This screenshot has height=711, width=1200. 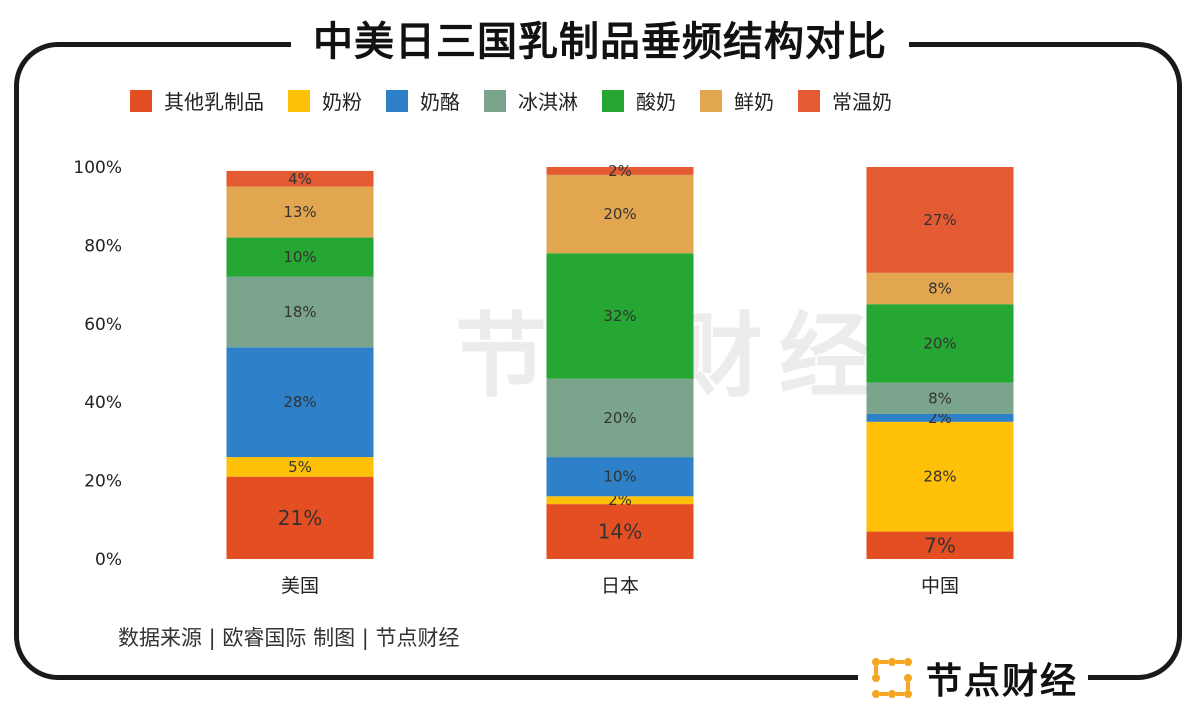 I want to click on brand-mark: 节点财经, so click(x=973, y=678).